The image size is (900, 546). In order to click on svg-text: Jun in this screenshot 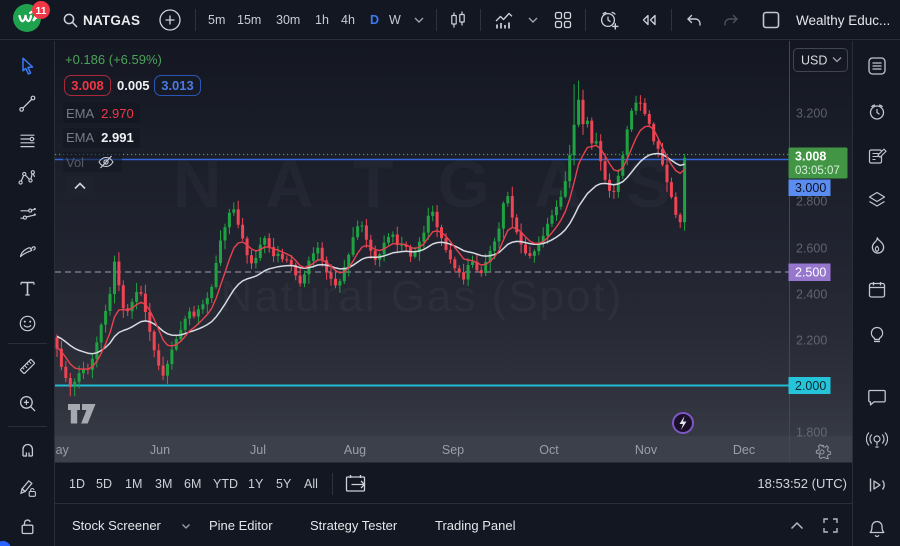, I will do `click(160, 450)`.